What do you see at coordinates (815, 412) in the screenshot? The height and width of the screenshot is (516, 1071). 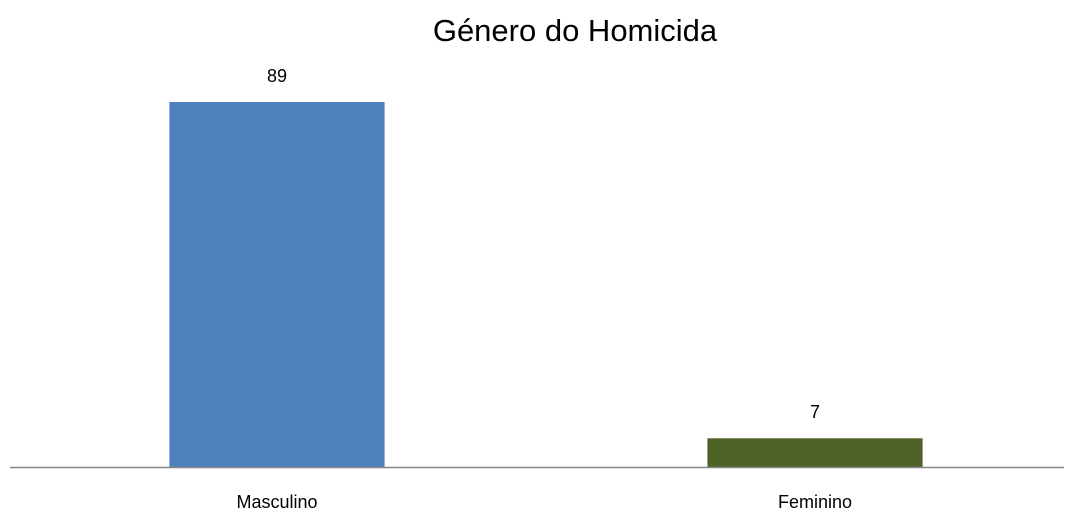 I see `value-label: 7` at bounding box center [815, 412].